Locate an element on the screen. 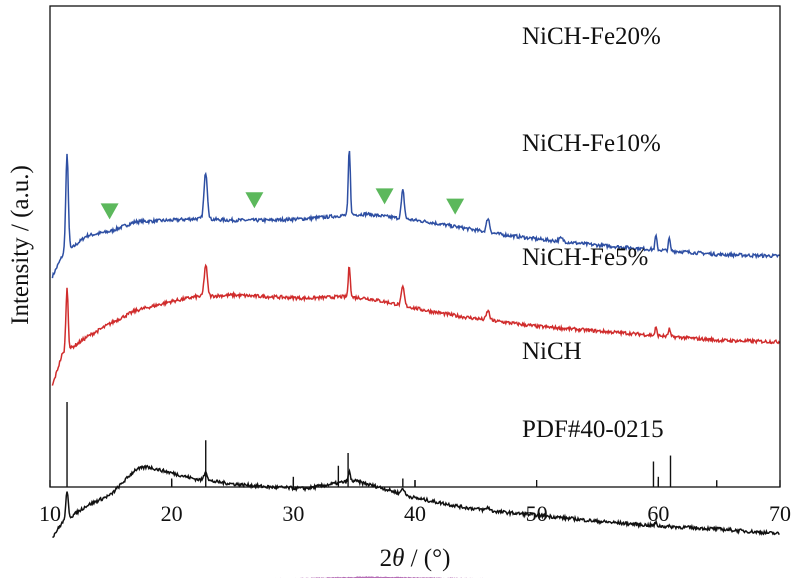 Image resolution: width=800 pixels, height=578 pixels. x-tick-label: 30 is located at coordinates (293, 513).